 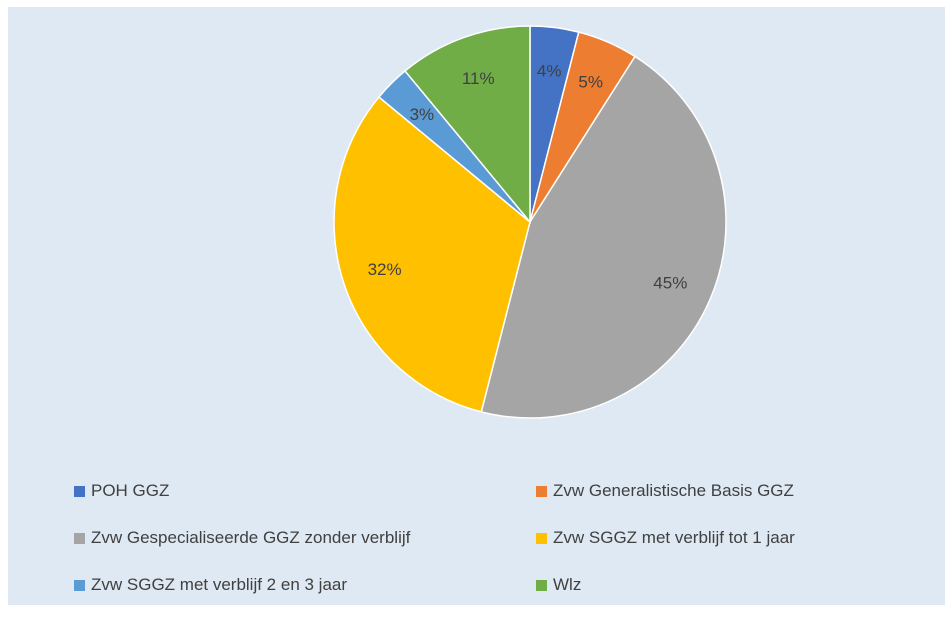 What do you see at coordinates (251, 537) in the screenshot?
I see `legend-label: Zvw Gespecialiseerde GGZ zonder verblijf` at bounding box center [251, 537].